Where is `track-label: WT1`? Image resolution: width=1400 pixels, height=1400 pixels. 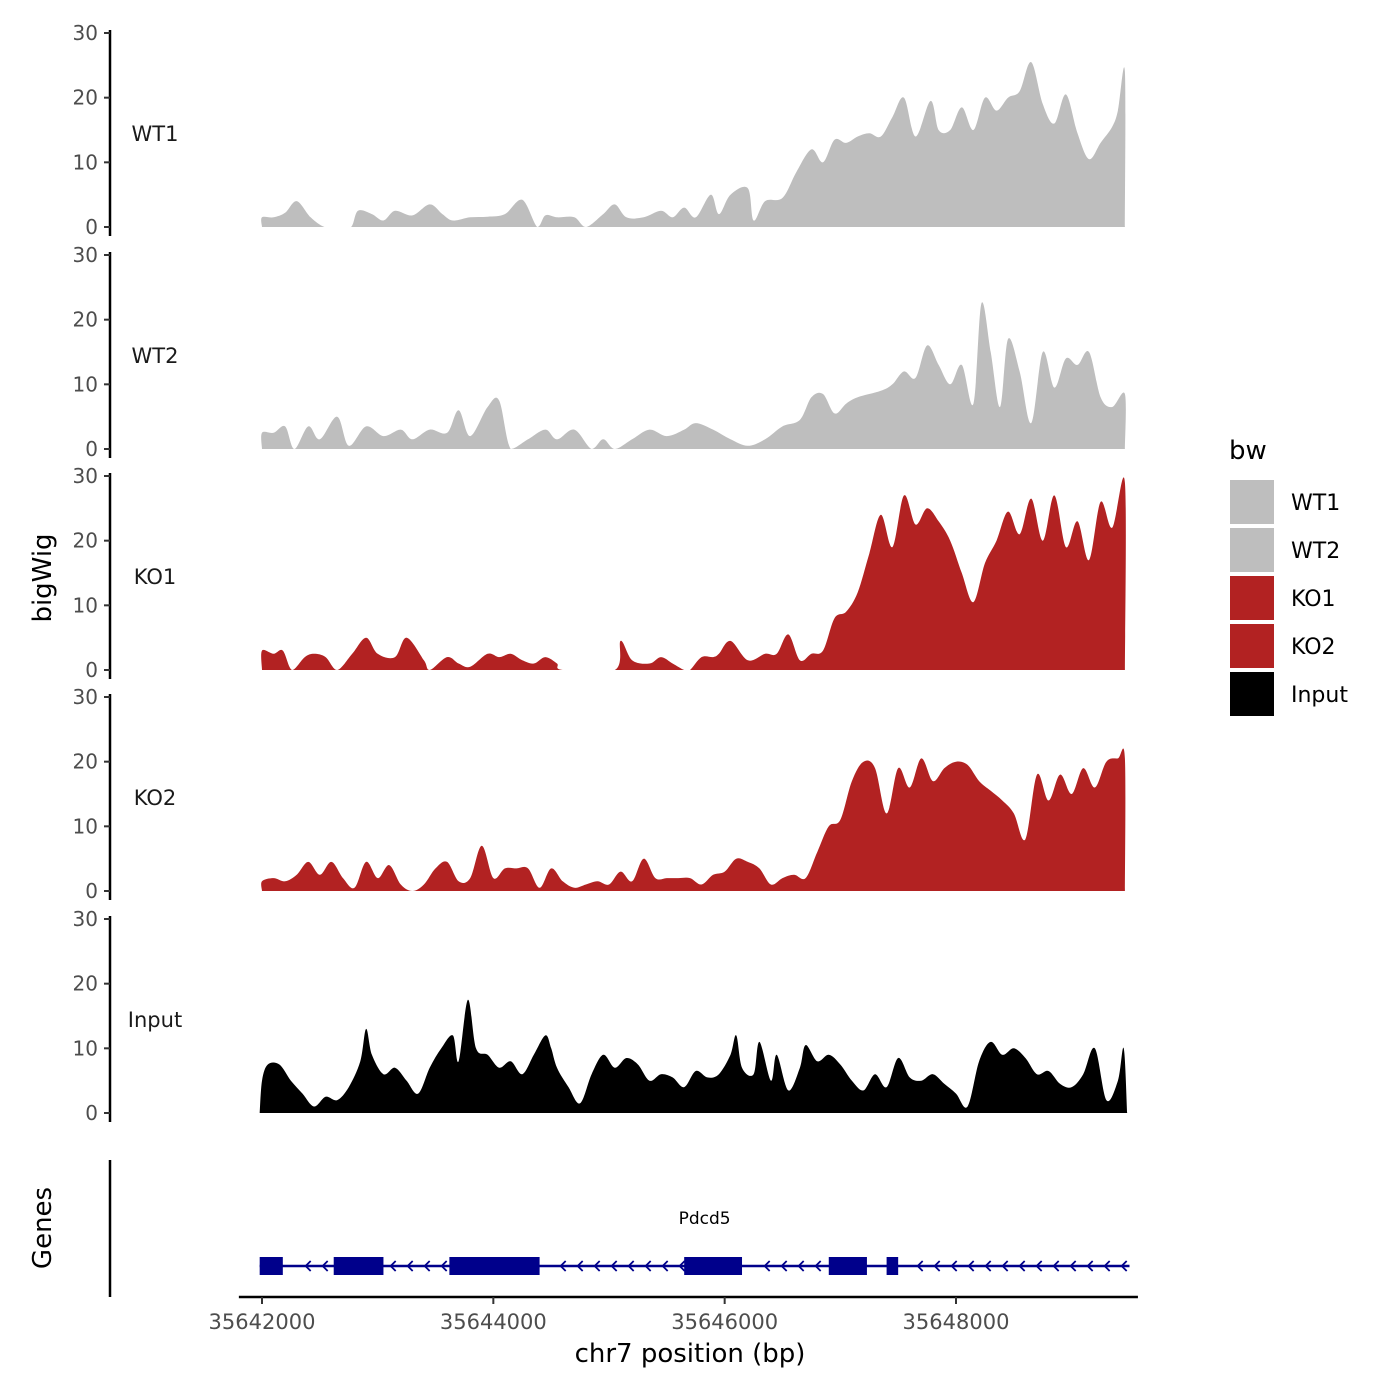
track-label: WT1 is located at coordinates (155, 134).